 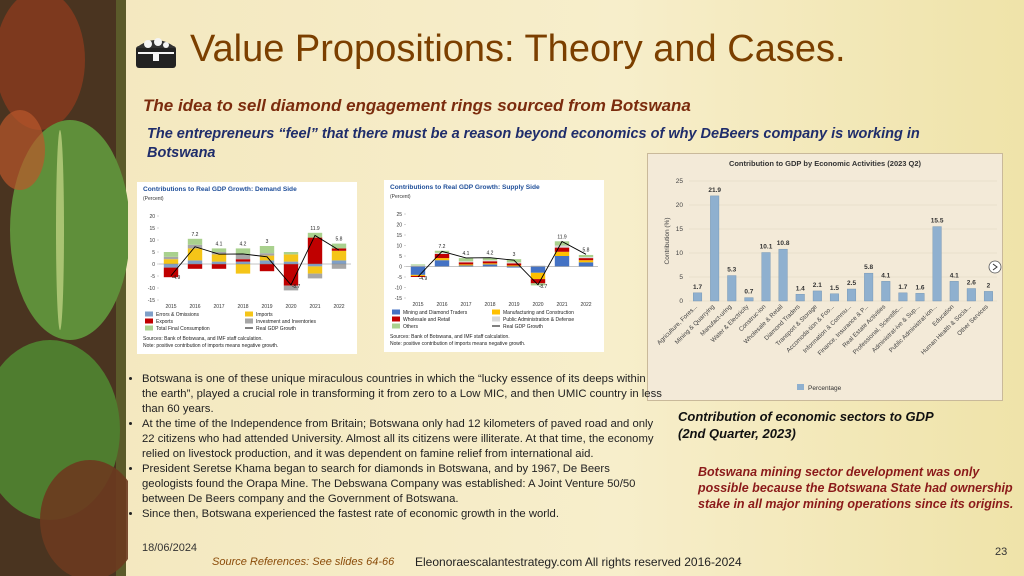 I want to click on data-label: 4.2, so click(x=243, y=244).